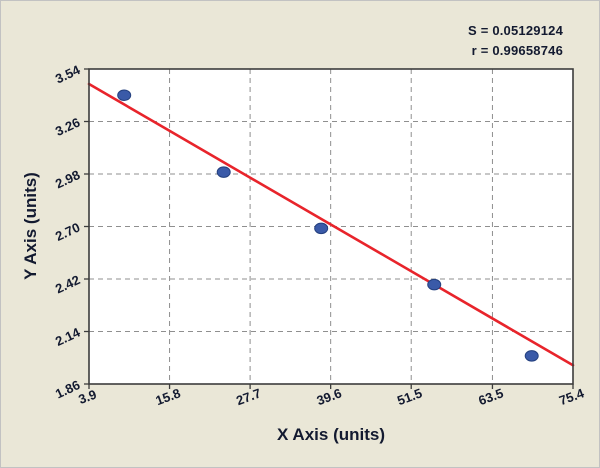  What do you see at coordinates (87, 397) in the screenshot?
I see `x-tick-label: 3.9` at bounding box center [87, 397].